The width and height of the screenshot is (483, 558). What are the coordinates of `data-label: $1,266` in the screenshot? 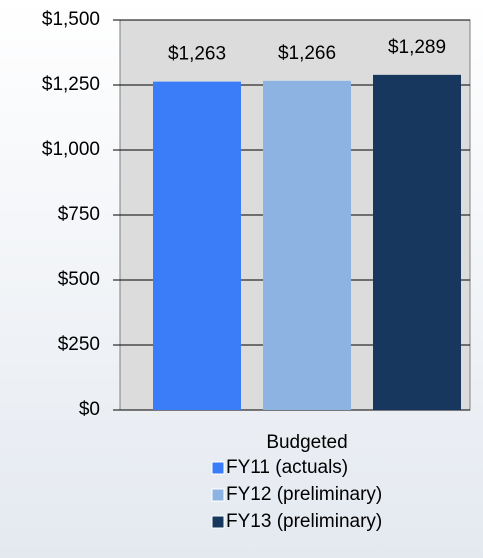 It's located at (307, 53).